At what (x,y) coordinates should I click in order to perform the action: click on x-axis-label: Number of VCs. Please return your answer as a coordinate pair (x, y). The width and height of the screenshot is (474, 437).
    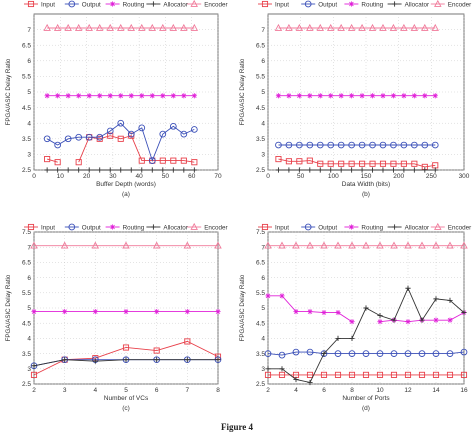
    Looking at the image, I should click on (126, 398).